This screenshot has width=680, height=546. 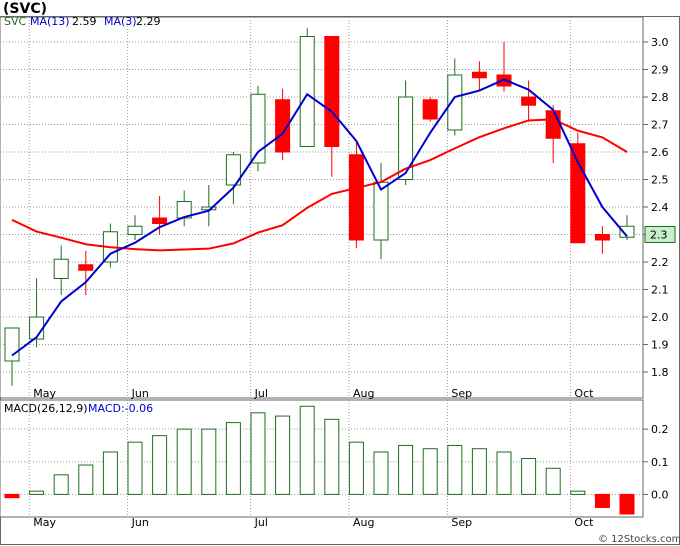 I want to click on last-price-box, so click(x=660, y=234).